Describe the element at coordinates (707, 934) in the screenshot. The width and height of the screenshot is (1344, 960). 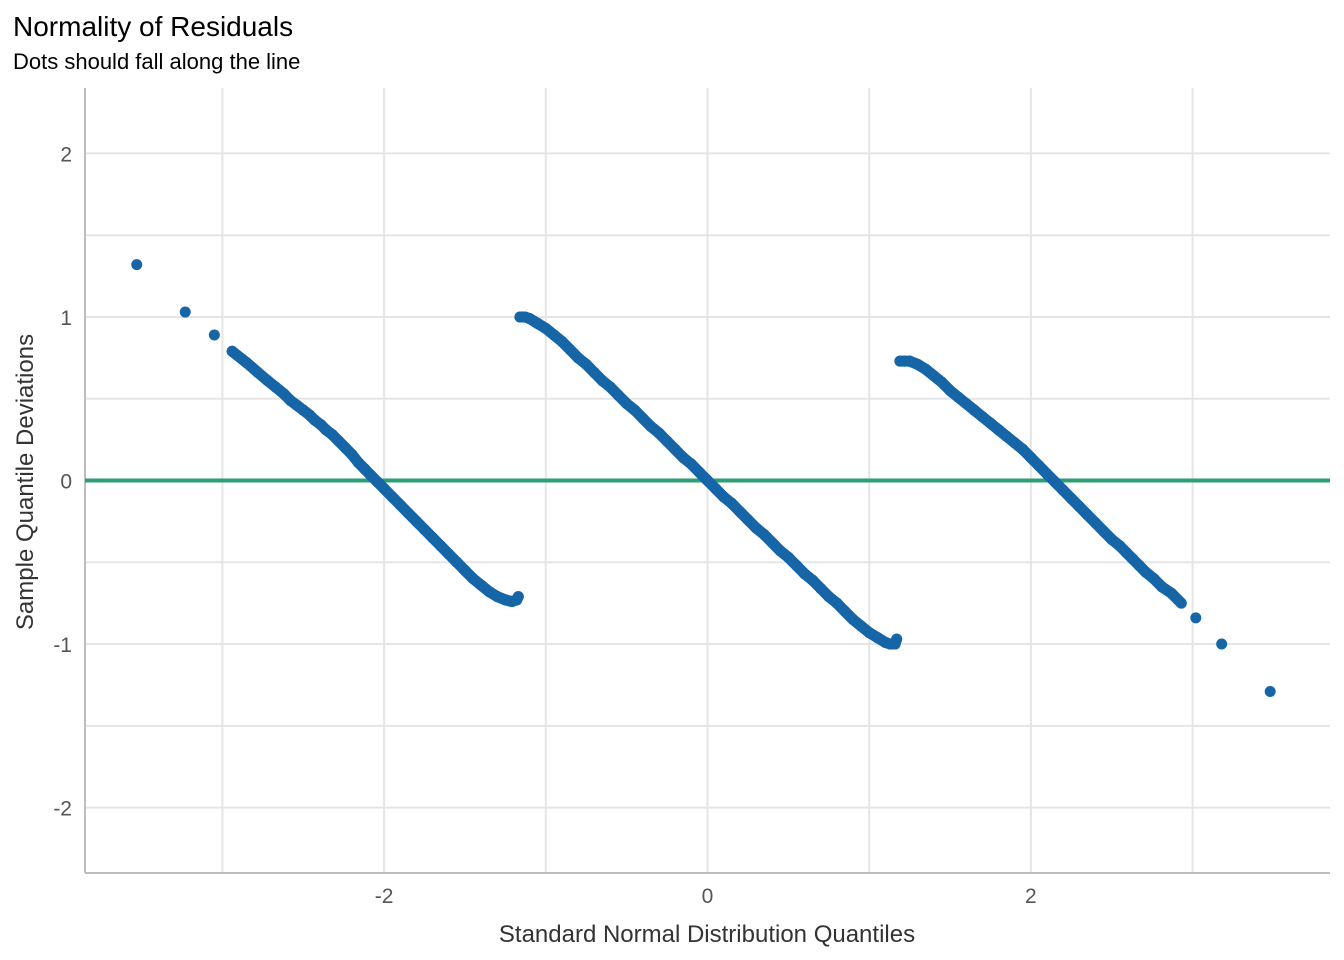
I see `x-axis-label: Standard Normal Distribution Quantiles` at that location.